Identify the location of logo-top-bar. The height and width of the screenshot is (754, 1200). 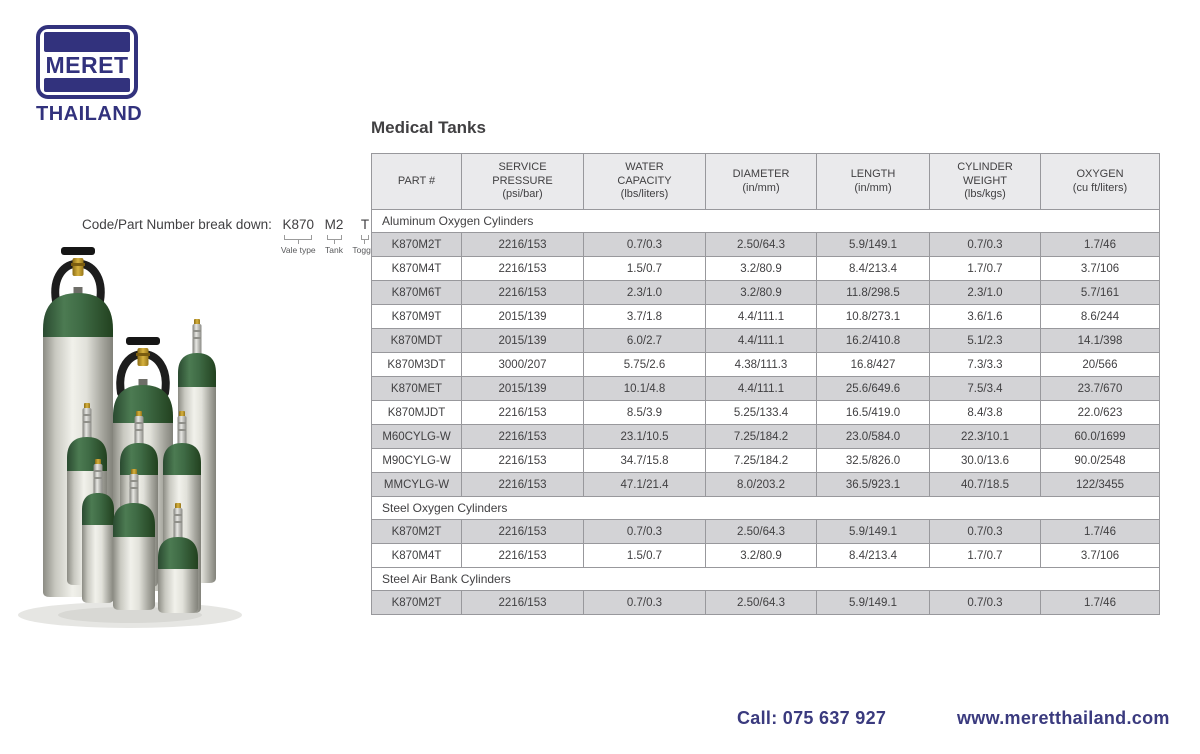
(87, 42).